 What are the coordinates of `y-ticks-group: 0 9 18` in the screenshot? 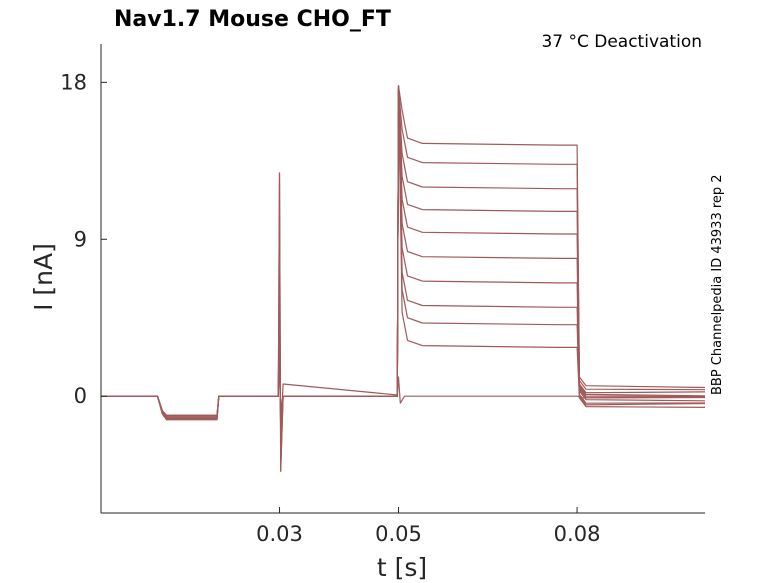 It's located at (83, 239).